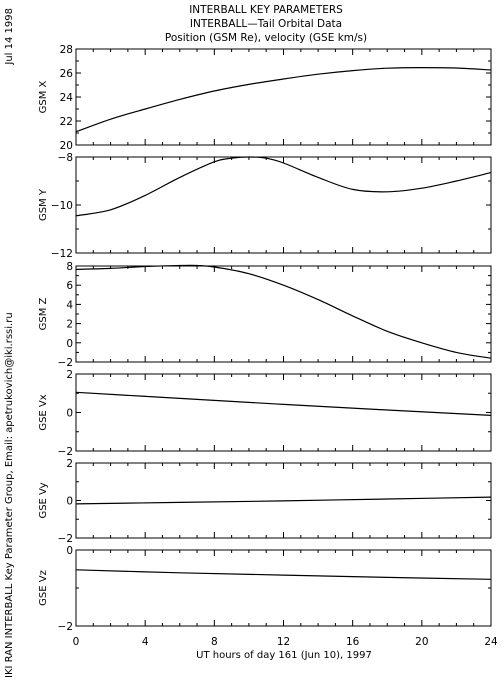 This screenshot has width=504, height=684. I want to click on panel-3: −2 0 2 4 6 8 GSM Z, so click(265, 315).